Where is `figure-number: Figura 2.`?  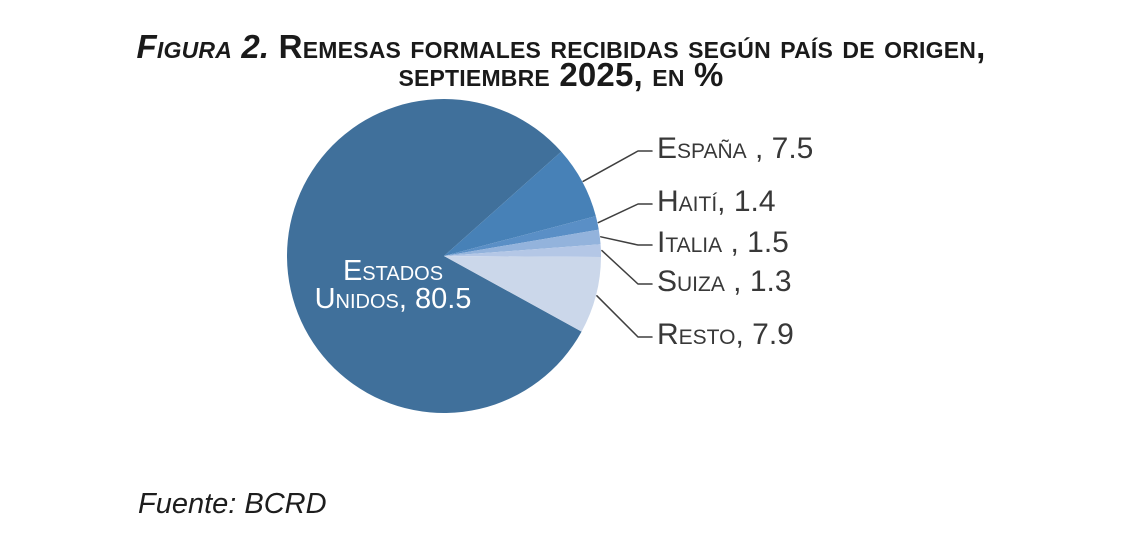 figure-number: Figura 2. is located at coordinates (203, 46).